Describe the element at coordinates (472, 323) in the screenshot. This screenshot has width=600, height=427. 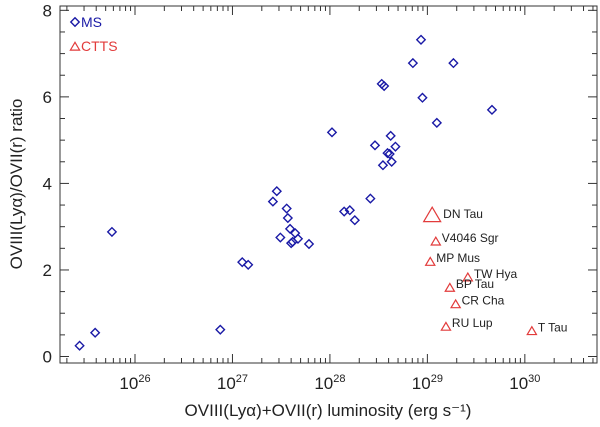
I see `point-annotation: RU Lup` at that location.